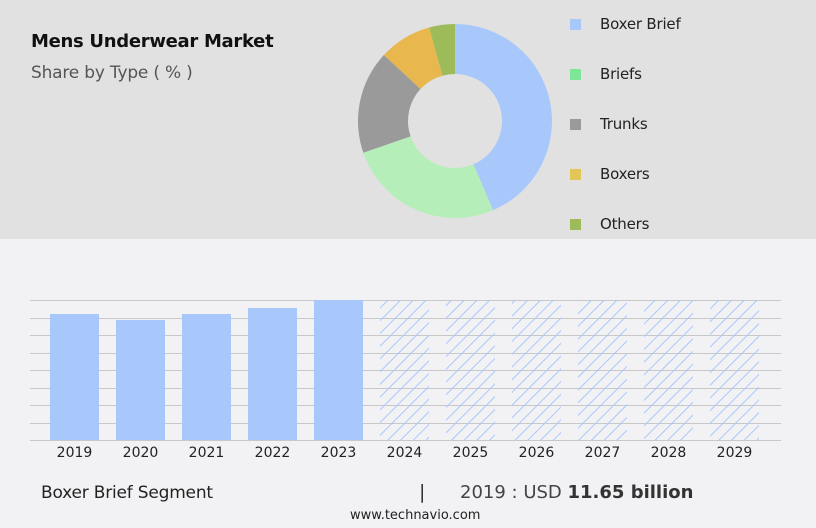 Image resolution: width=816 pixels, height=528 pixels. What do you see at coordinates (514, 492) in the screenshot?
I see `segment-value-year: 2019 : USD` at bounding box center [514, 492].